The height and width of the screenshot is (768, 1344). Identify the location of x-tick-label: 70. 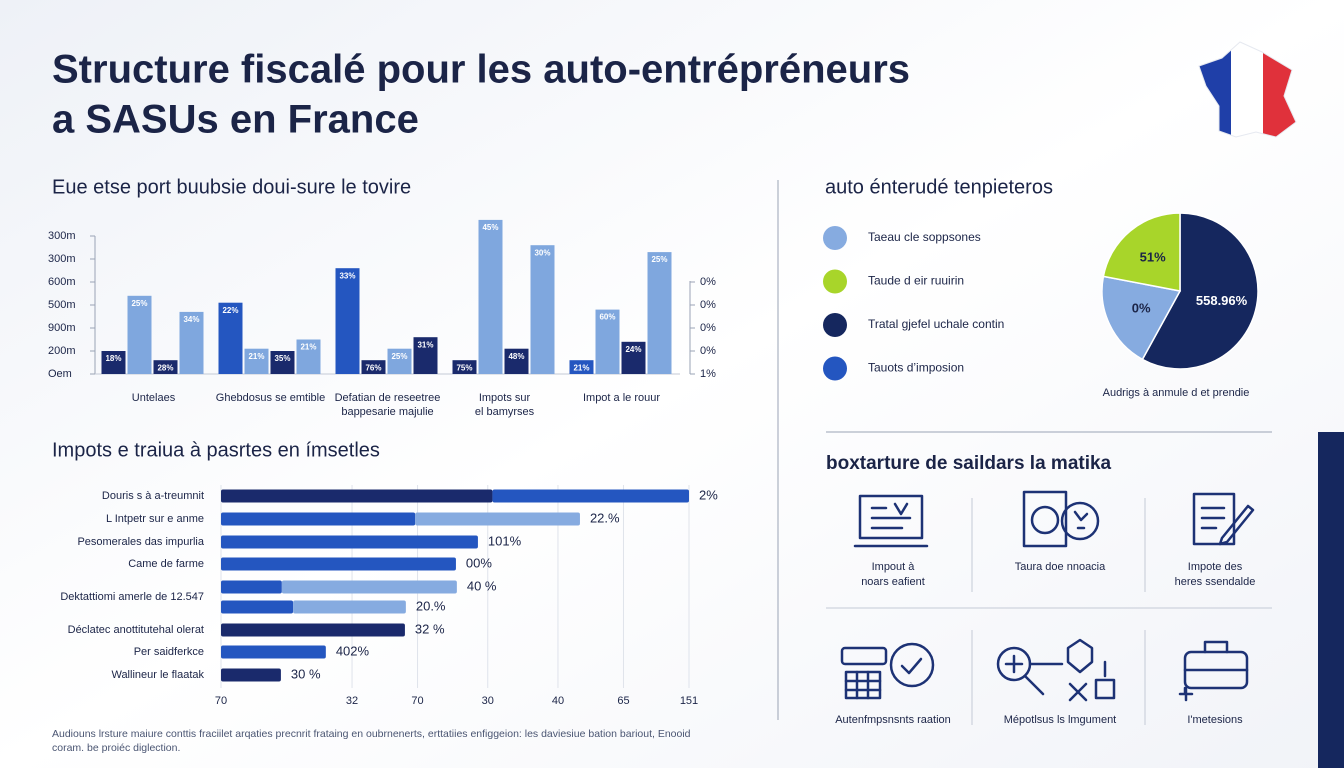
(417, 701).